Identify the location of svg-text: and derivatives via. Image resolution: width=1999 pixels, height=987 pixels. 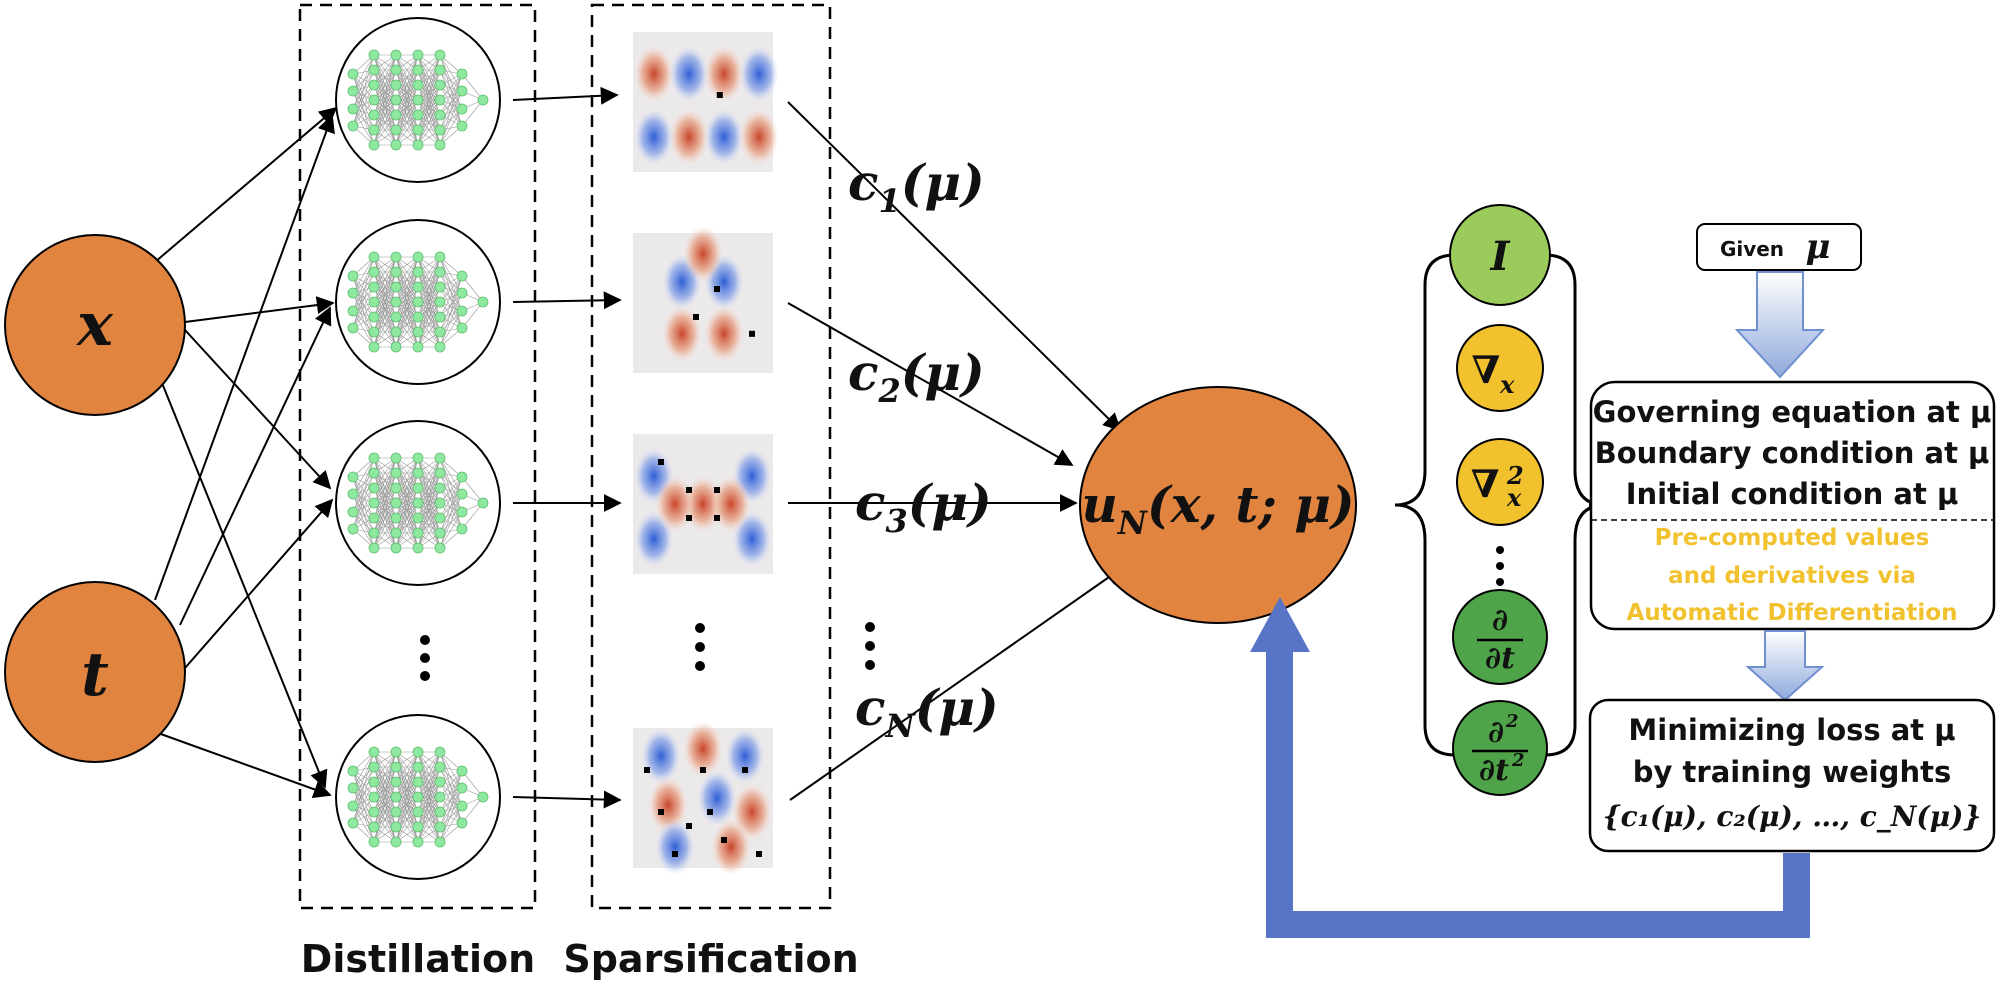
(1792, 576).